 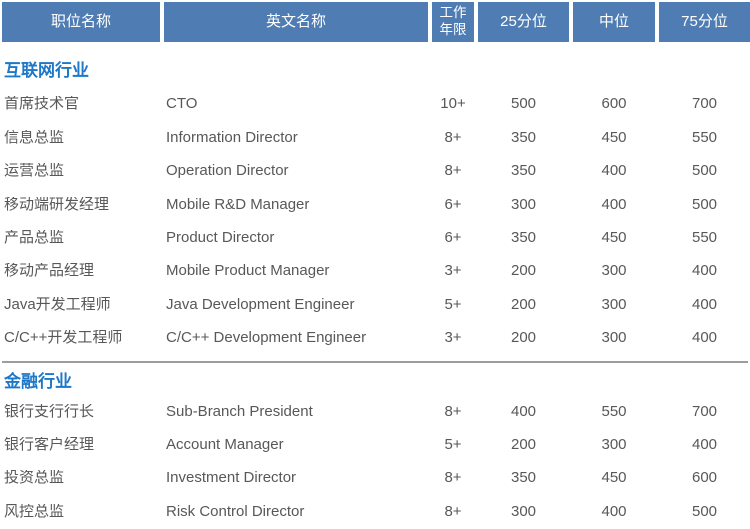 What do you see at coordinates (49, 411) in the screenshot?
I see `cell-position-name: 银行支行行长` at bounding box center [49, 411].